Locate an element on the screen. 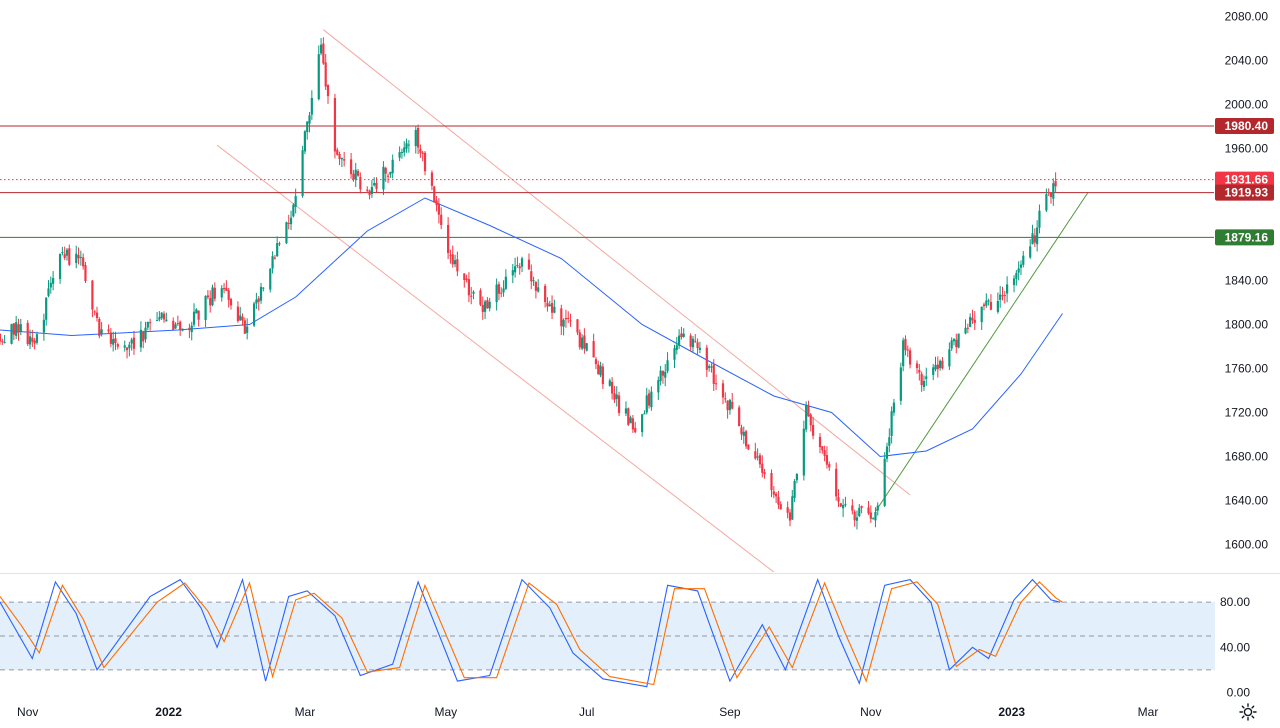 The image size is (1280, 728). stoch-d-line is located at coordinates (531, 633).